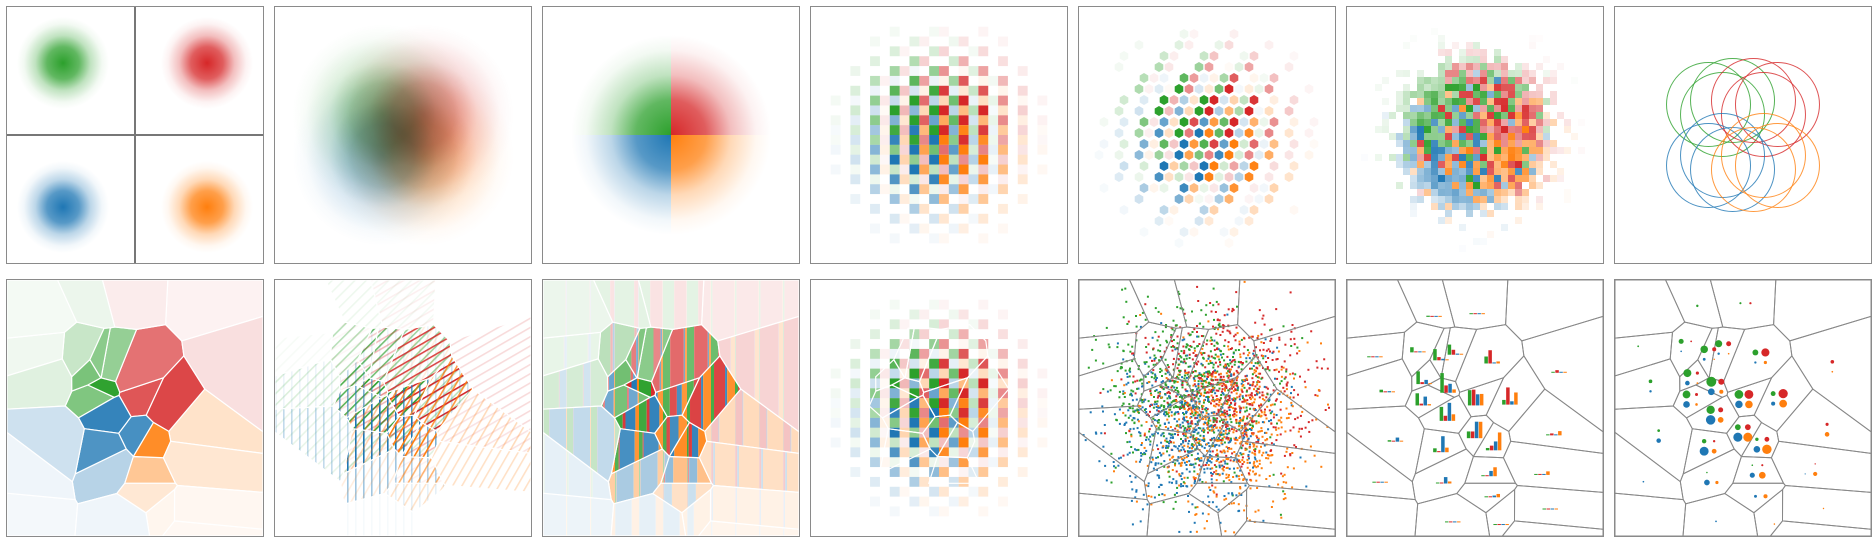 The width and height of the screenshot is (1876, 540). Describe the element at coordinates (721, 85) in the screenshot. I see `density-quadrant-red` at that location.